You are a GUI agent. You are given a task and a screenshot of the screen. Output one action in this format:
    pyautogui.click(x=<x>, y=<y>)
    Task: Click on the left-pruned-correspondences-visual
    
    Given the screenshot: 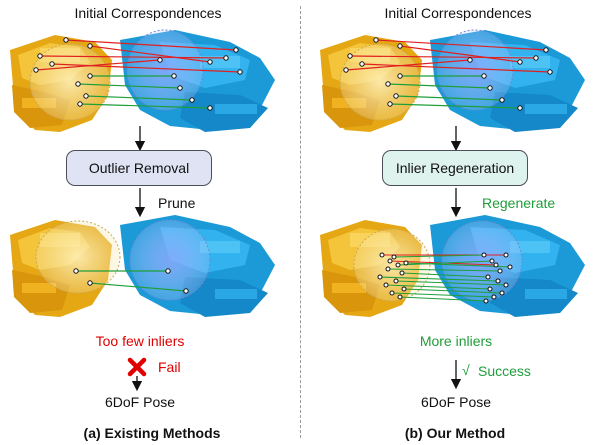 What is the action you would take?
    pyautogui.click(x=142, y=266)
    